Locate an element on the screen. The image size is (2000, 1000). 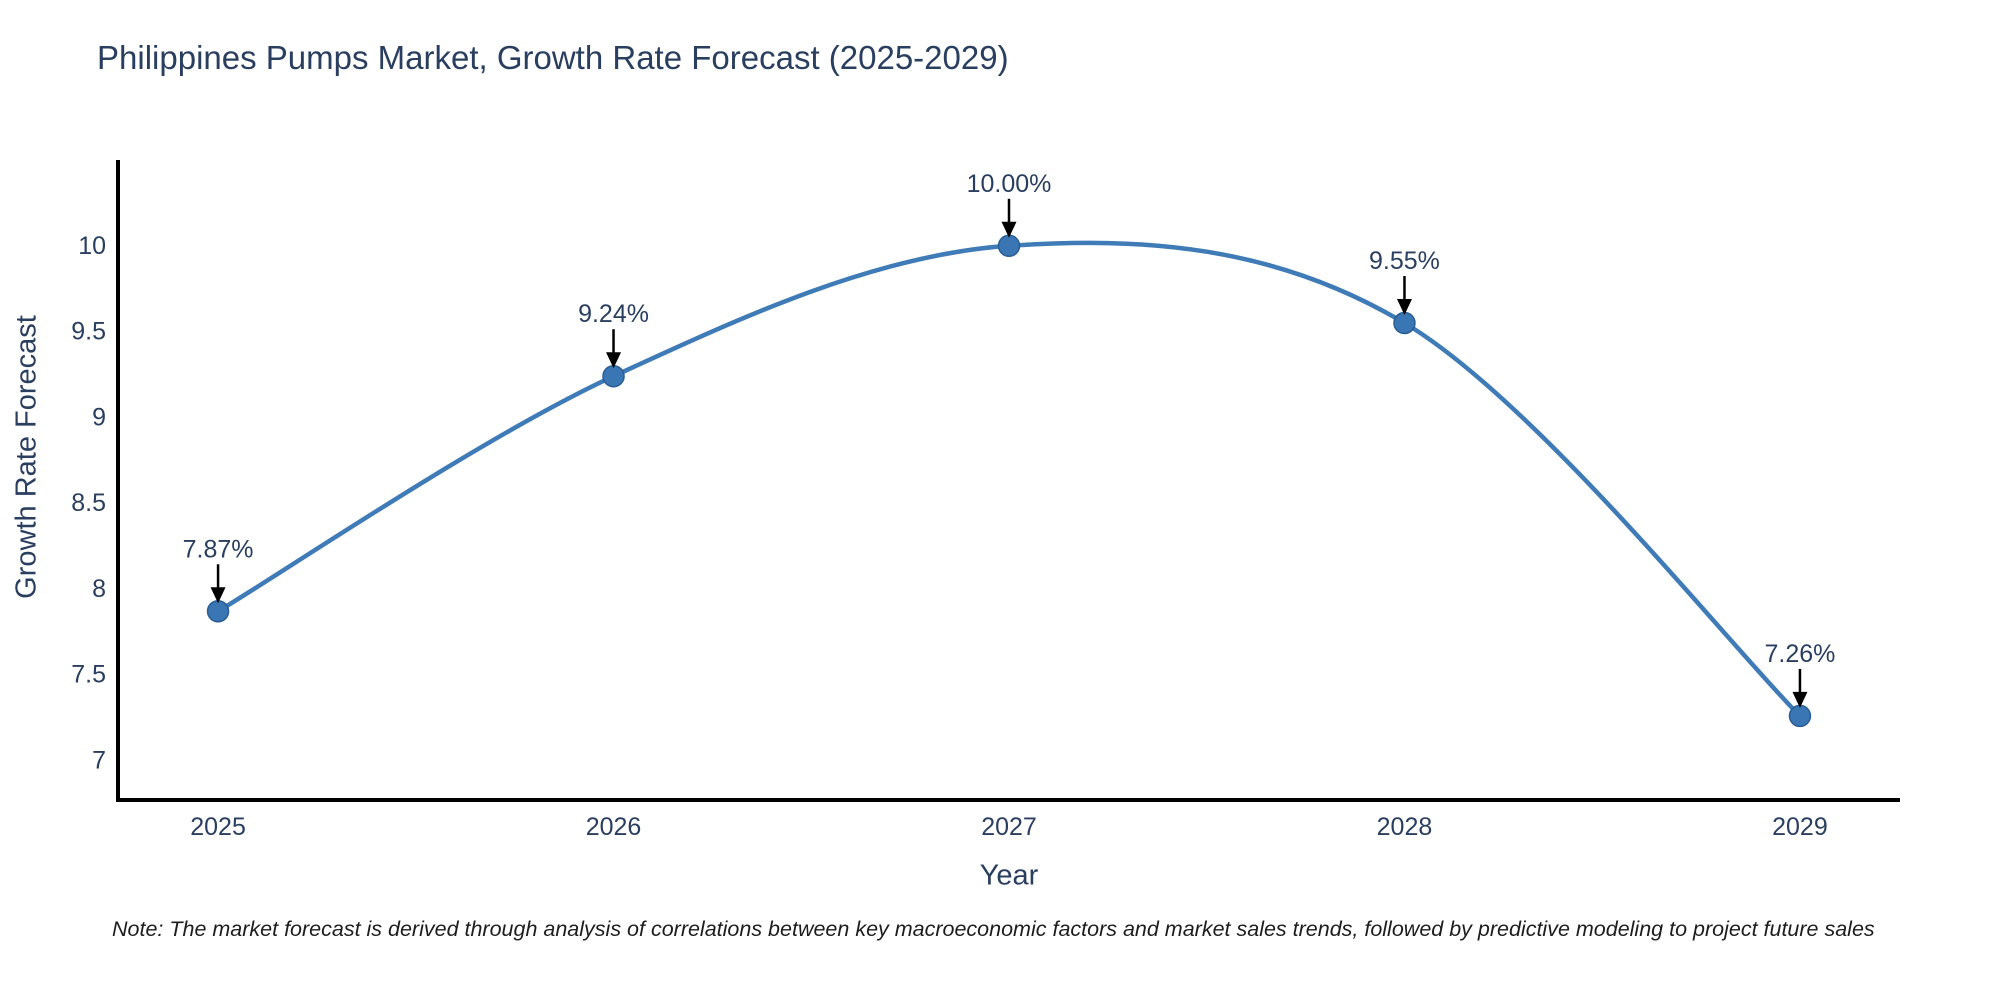
x-tick-label: 2026 is located at coordinates (614, 827).